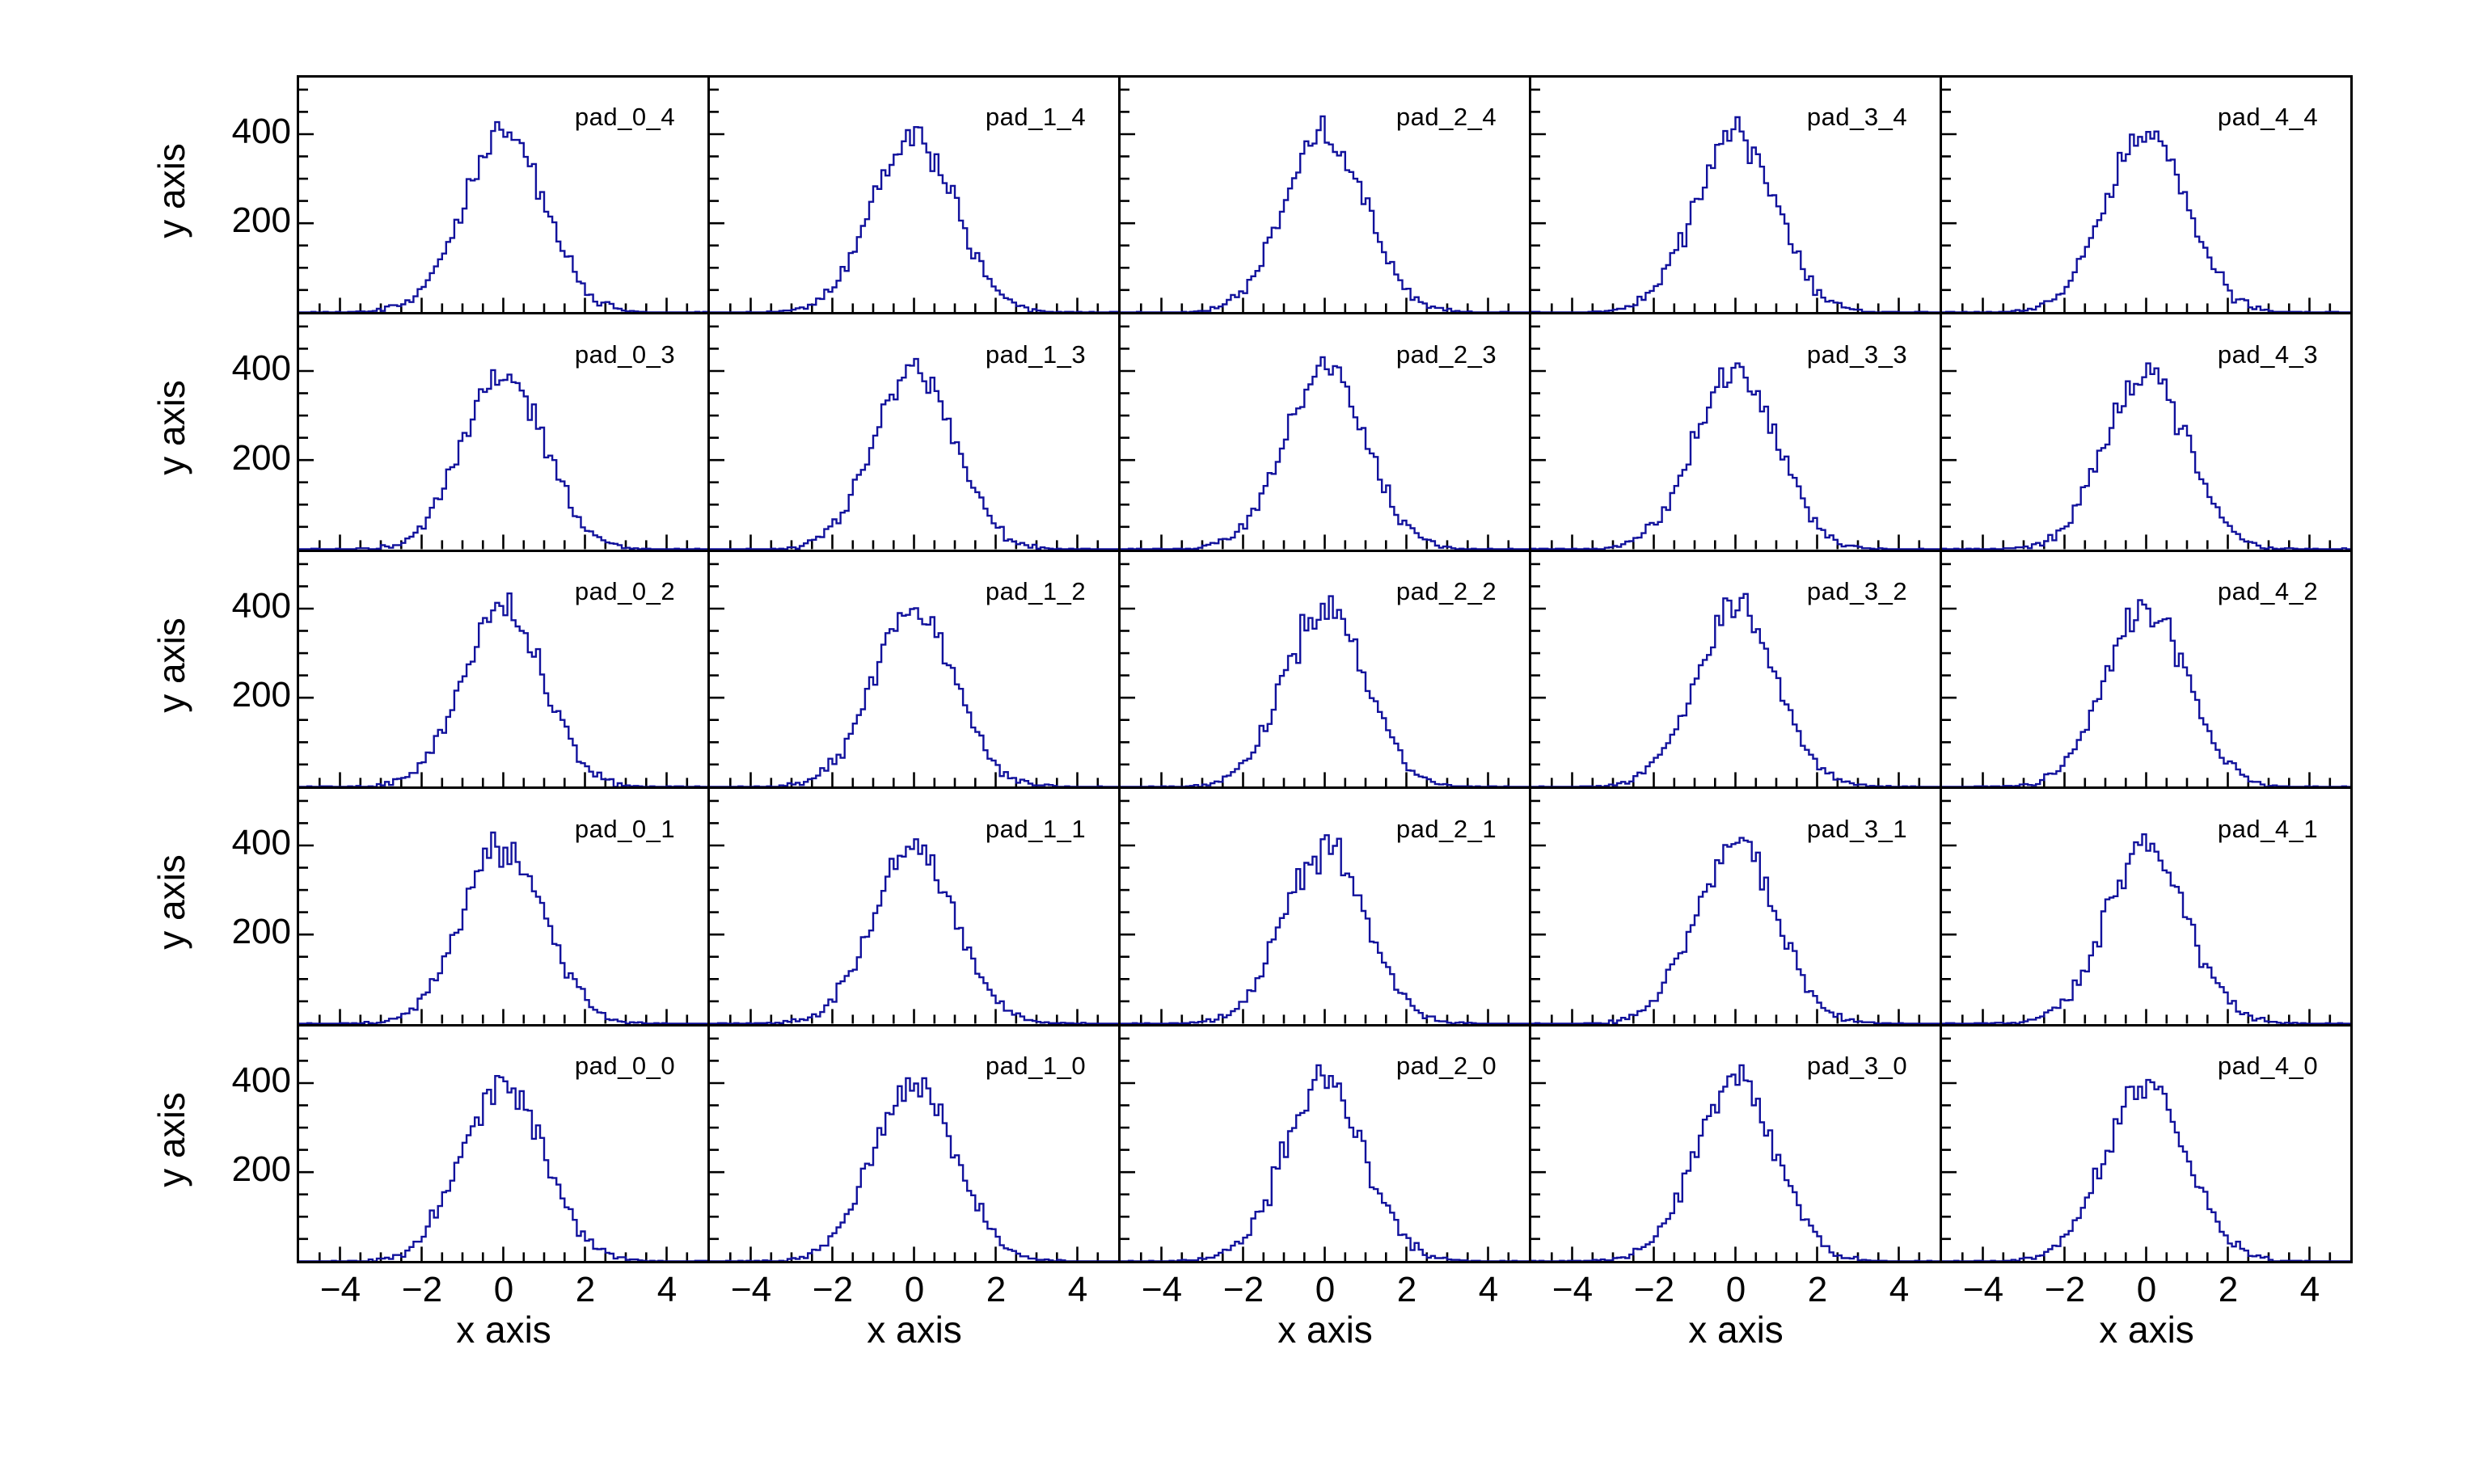 The image size is (2474, 1484). Describe the element at coordinates (1036, 354) in the screenshot. I see `pad-label: pad_1_3` at that location.